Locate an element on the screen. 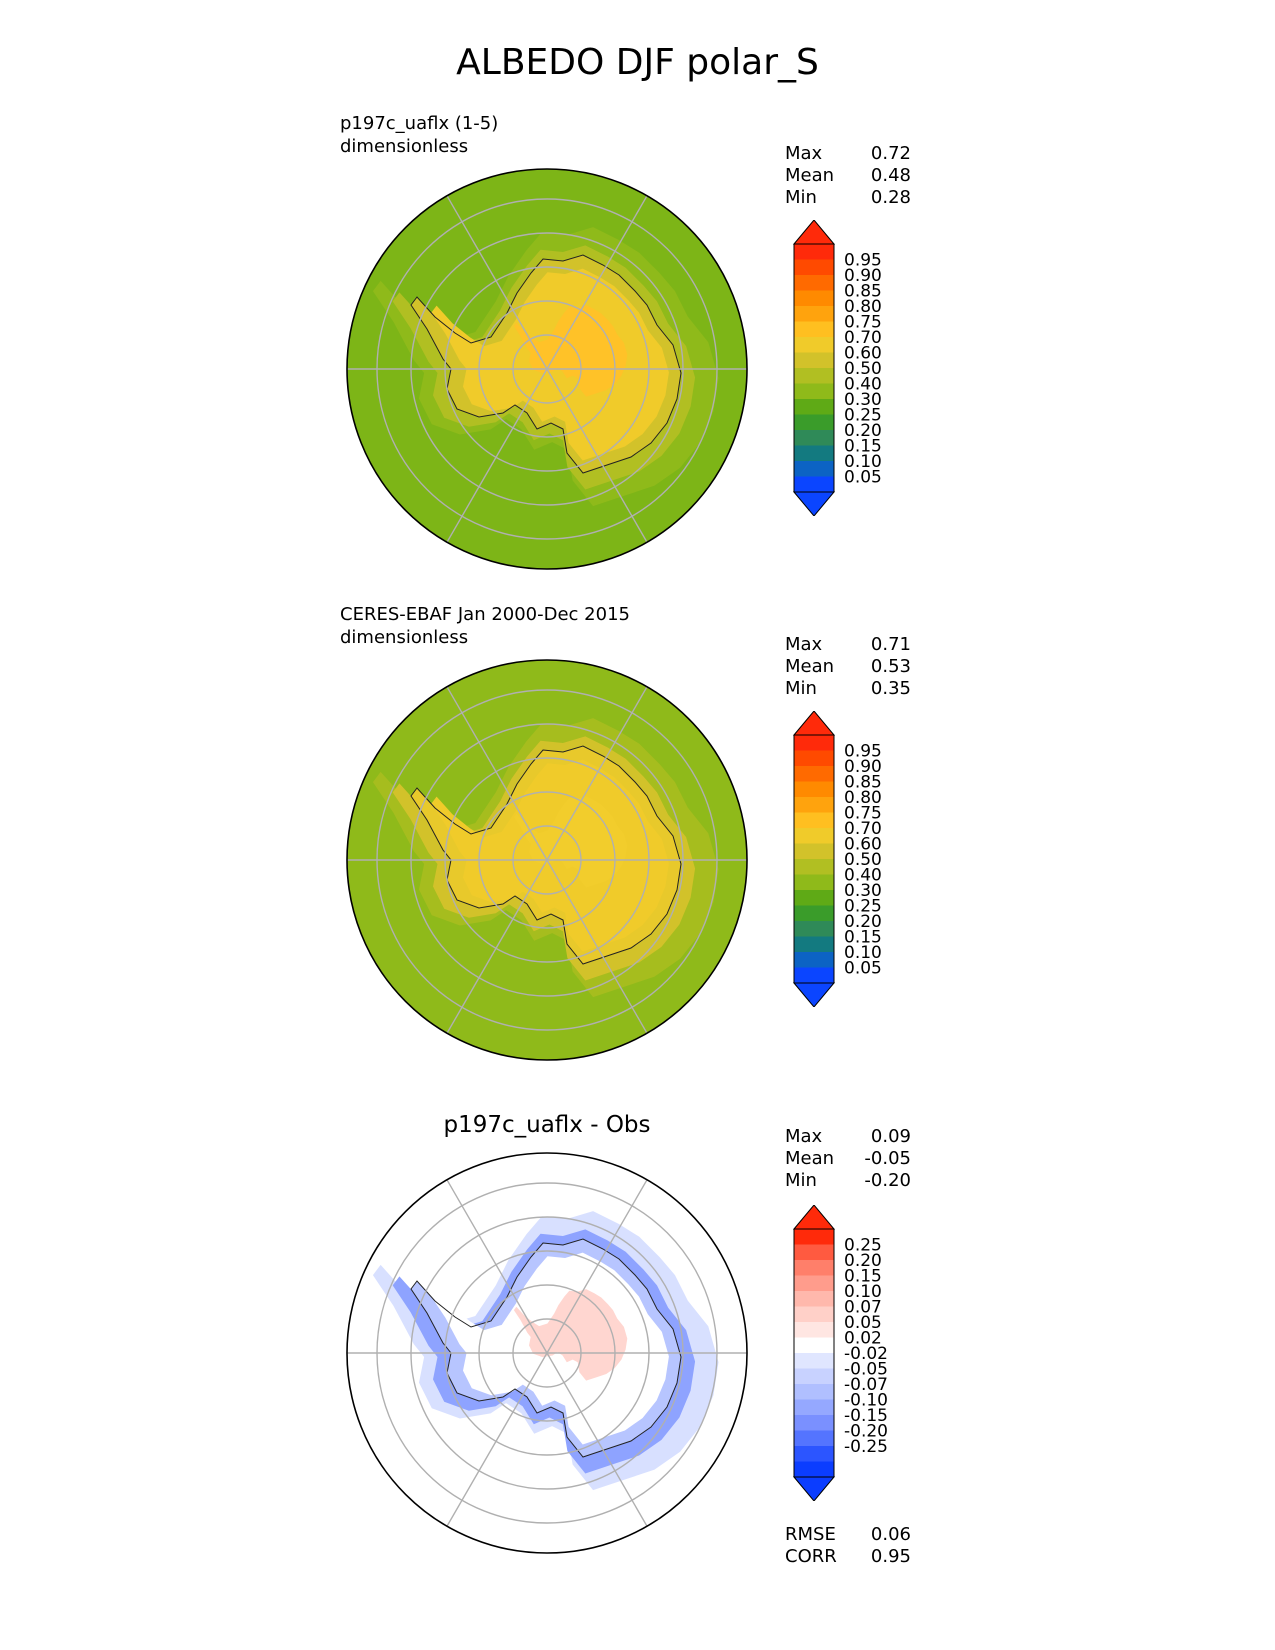 The height and width of the screenshot is (1650, 1275). colorbar-tick-label: 0.75 is located at coordinates (863, 814).